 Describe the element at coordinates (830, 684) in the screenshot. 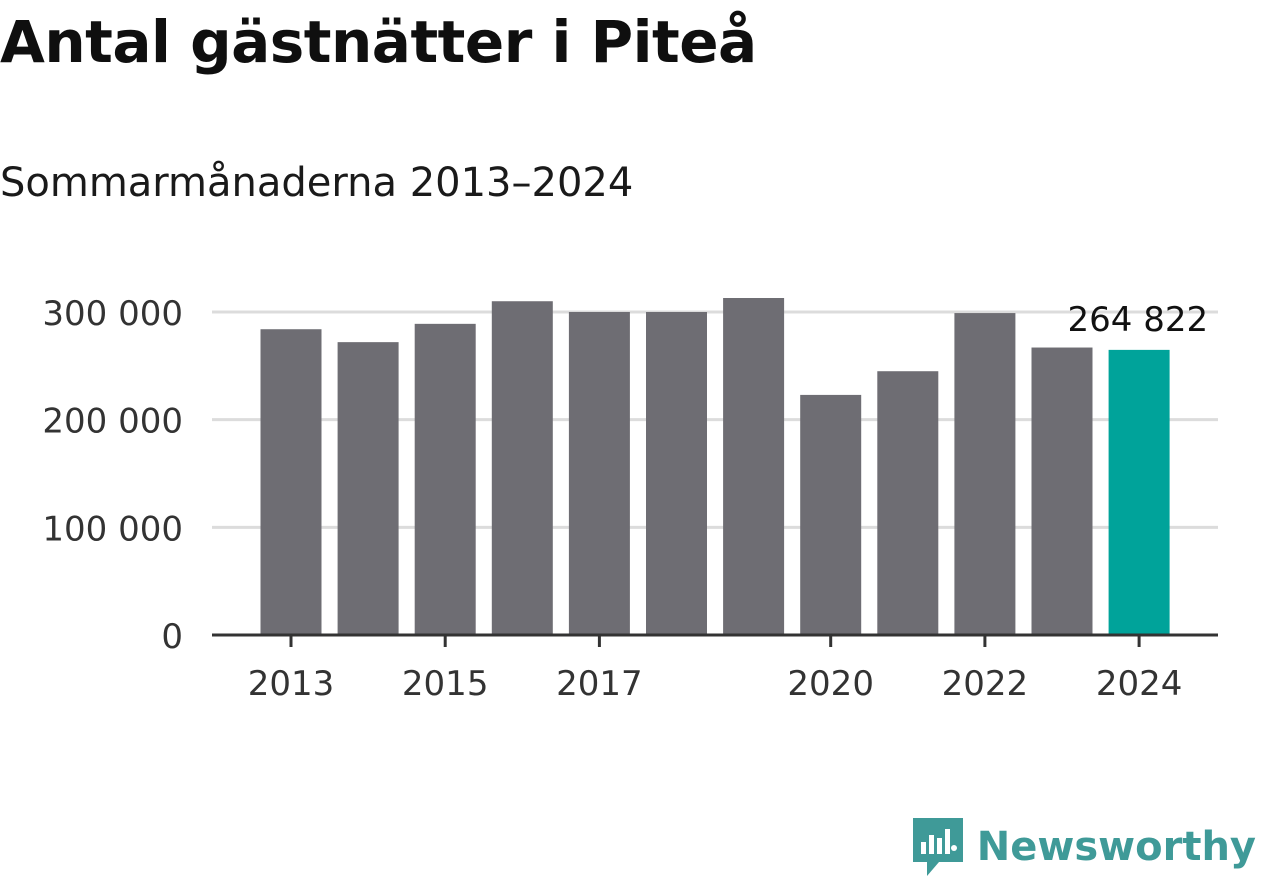

I see `x-tick-label: 2020` at that location.